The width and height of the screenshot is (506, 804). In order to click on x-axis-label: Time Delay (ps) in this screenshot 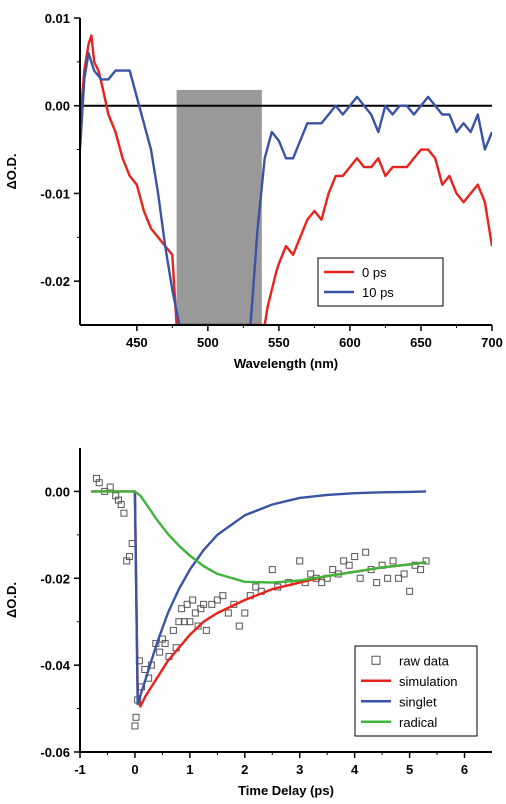, I will do `click(286, 790)`.